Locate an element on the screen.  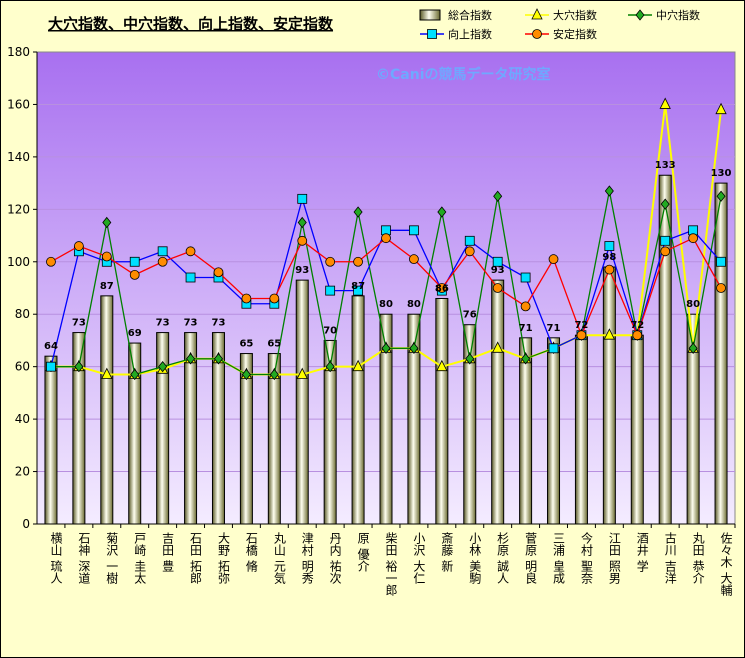
watermark-text: ©Caniの競馬データ研究室 is located at coordinates (463, 74).